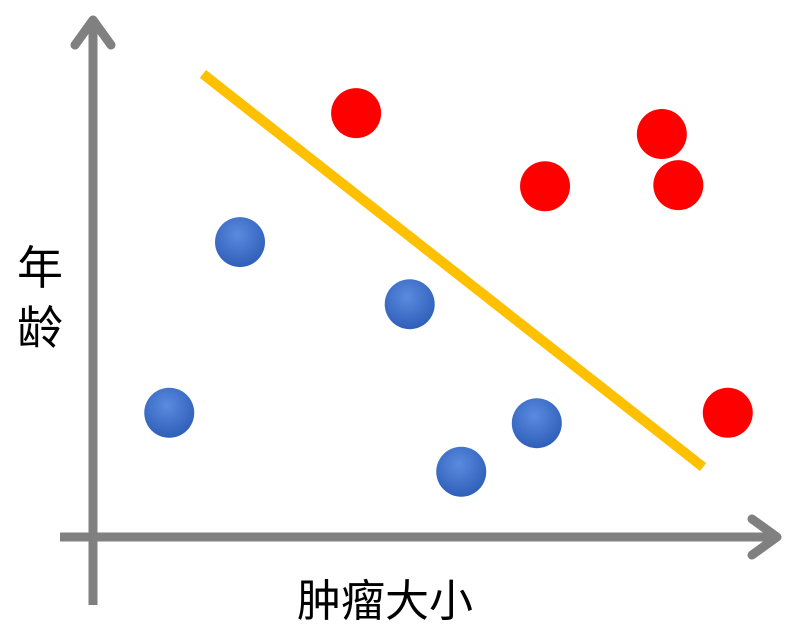 The height and width of the screenshot is (636, 794). I want to click on y-axis-label: 年龄, so click(40, 298).